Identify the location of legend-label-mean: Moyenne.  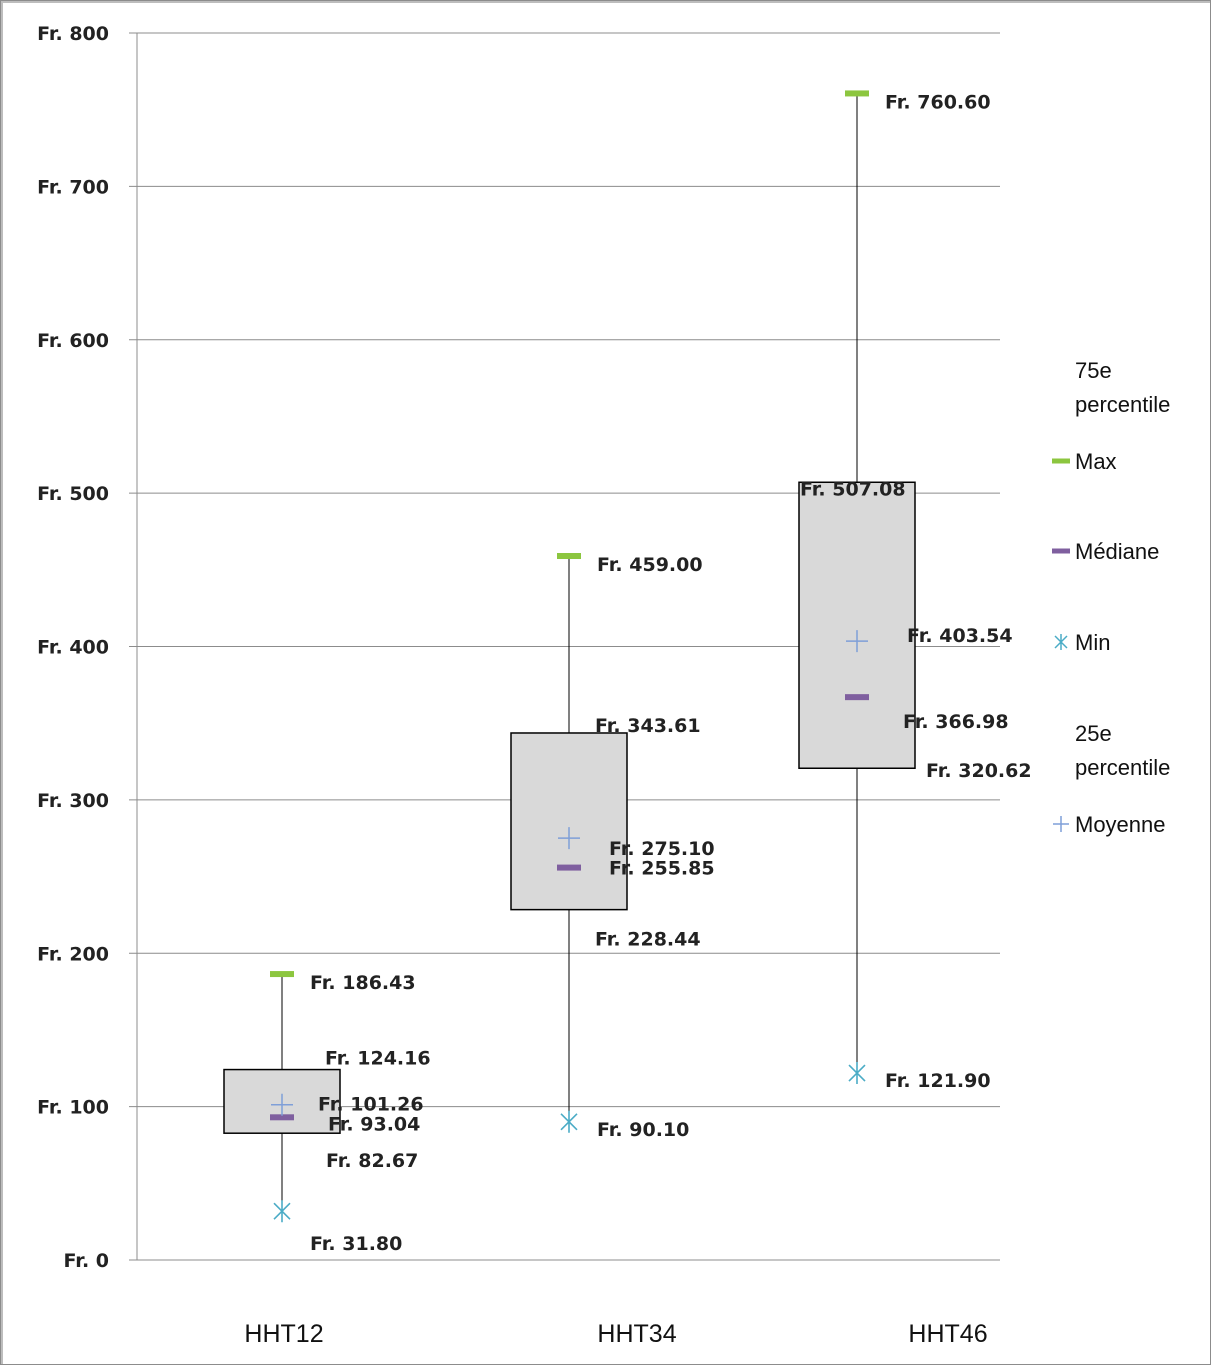
(1120, 824).